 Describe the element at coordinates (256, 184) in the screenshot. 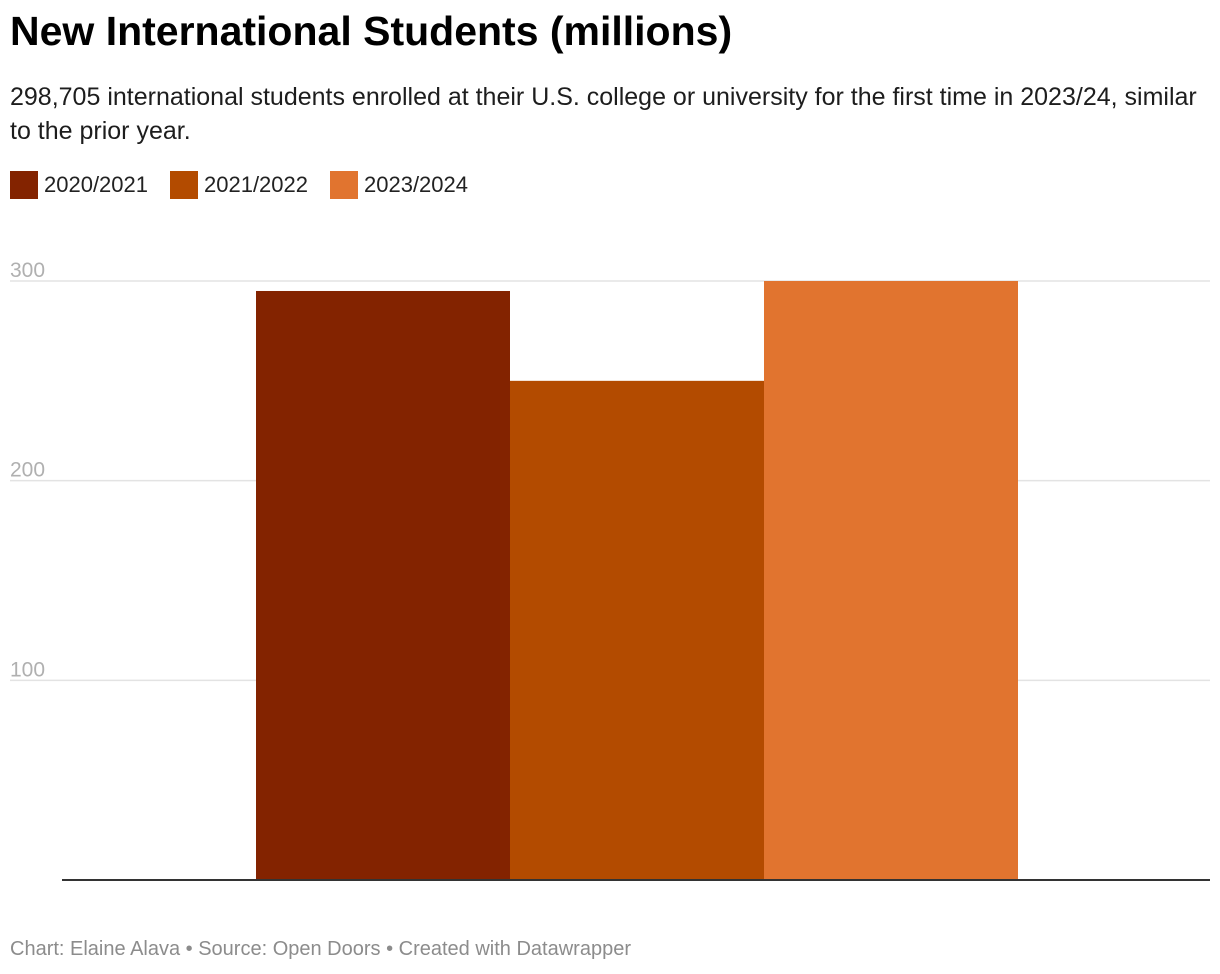

I see `legend-label: 2021/2022` at that location.